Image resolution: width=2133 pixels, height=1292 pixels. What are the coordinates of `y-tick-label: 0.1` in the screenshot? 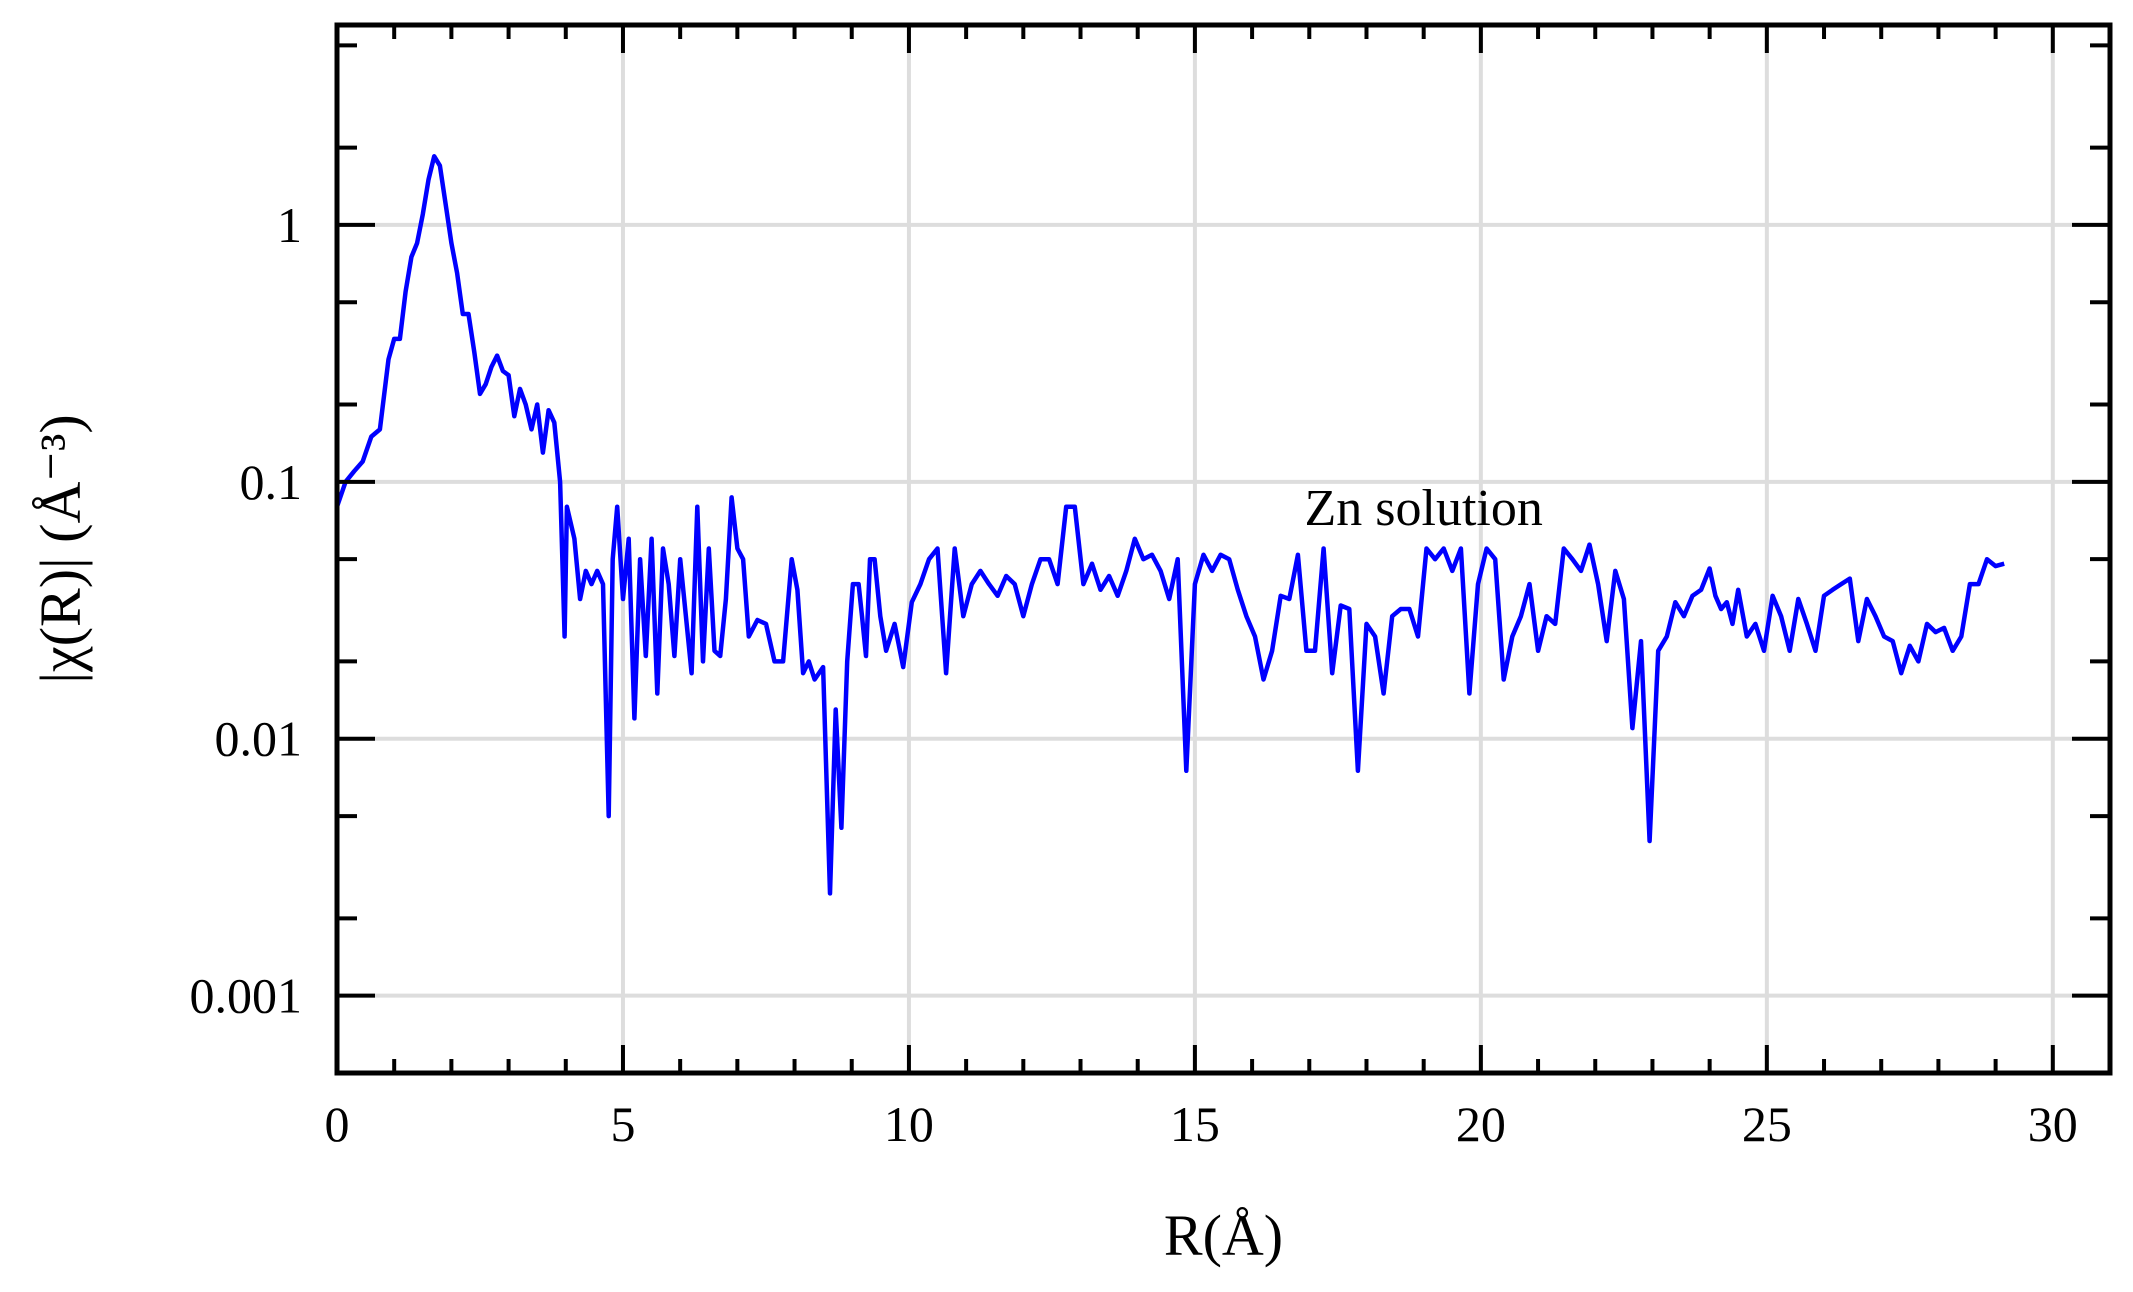 It's located at (271, 482).